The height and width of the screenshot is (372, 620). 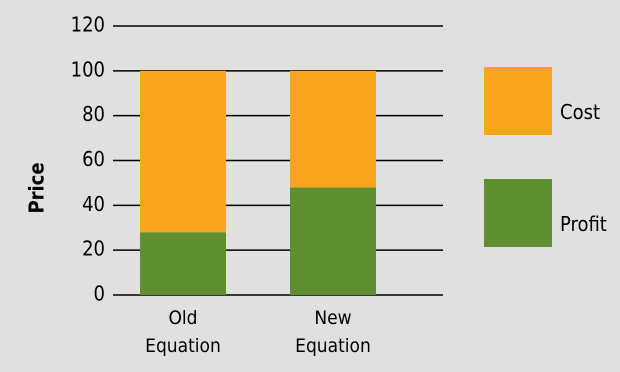 I want to click on legend-swatch-cost, so click(x=518, y=101).